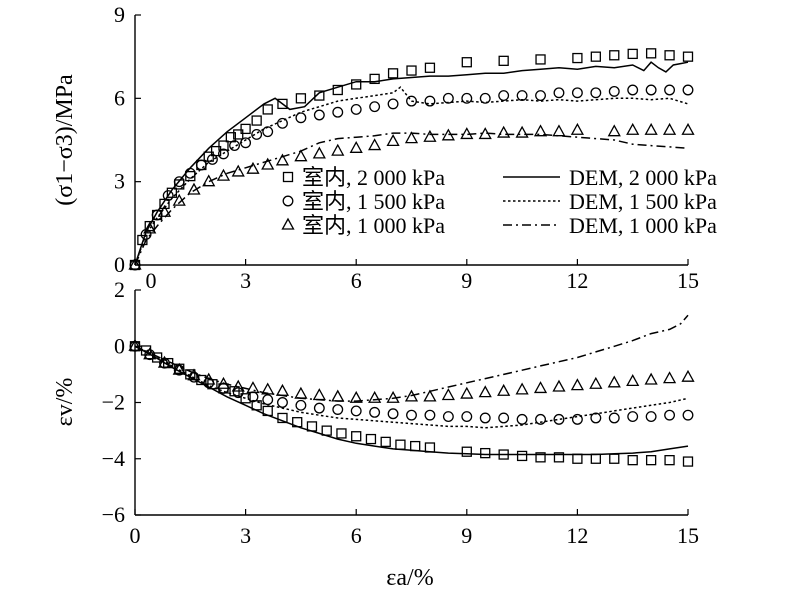 The height and width of the screenshot is (597, 800). What do you see at coordinates (65, 402) in the screenshot?
I see `bottom-y-axis-title: εv/%` at bounding box center [65, 402].